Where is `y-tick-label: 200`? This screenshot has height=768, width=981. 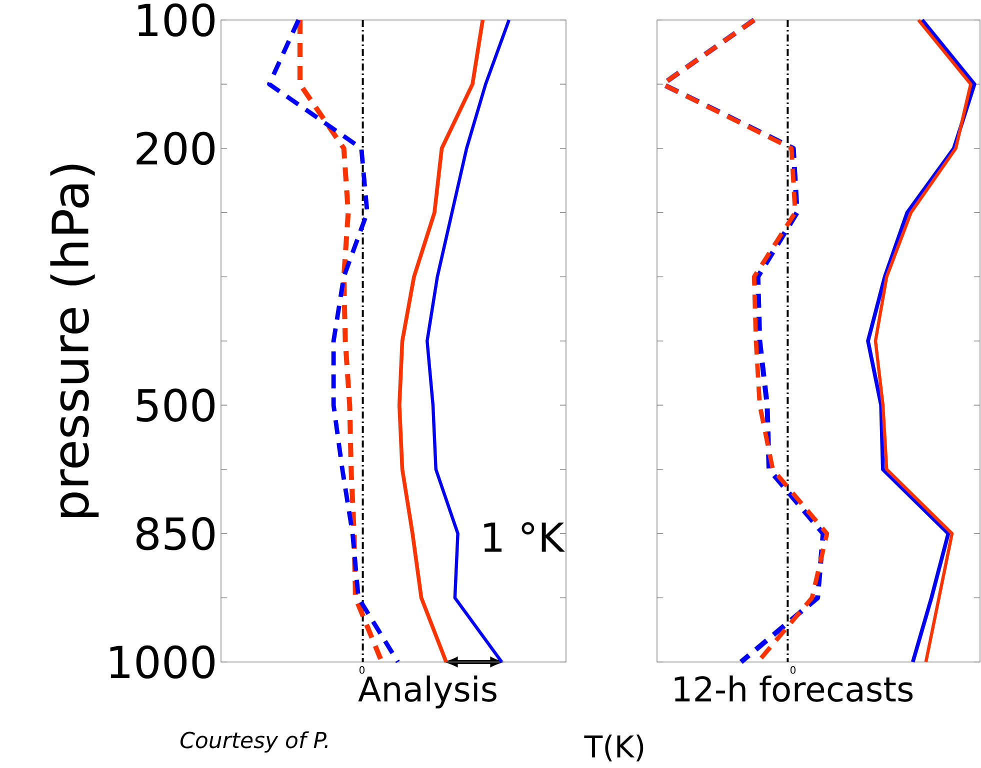
y-tick-label: 200 is located at coordinates (175, 149).